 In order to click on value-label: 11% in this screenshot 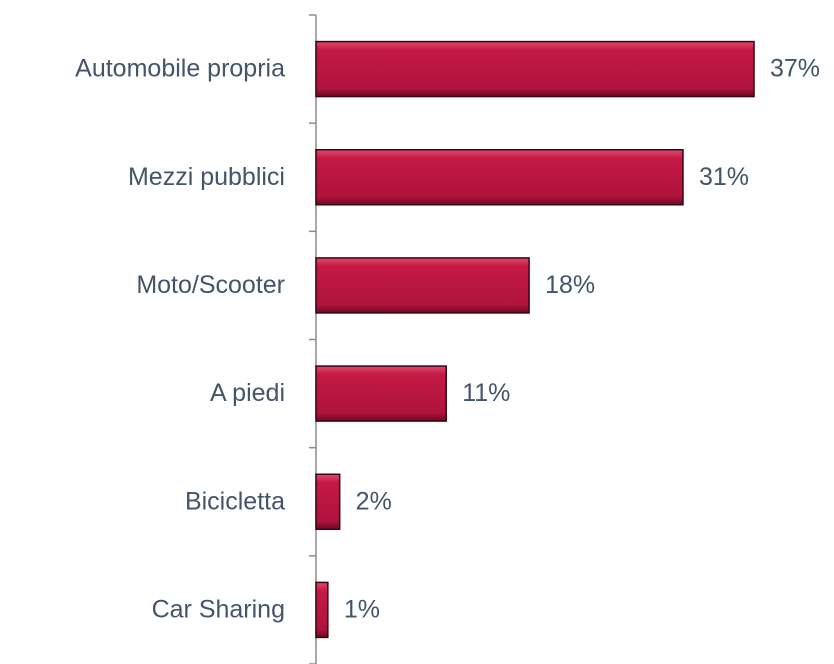, I will do `click(486, 393)`.